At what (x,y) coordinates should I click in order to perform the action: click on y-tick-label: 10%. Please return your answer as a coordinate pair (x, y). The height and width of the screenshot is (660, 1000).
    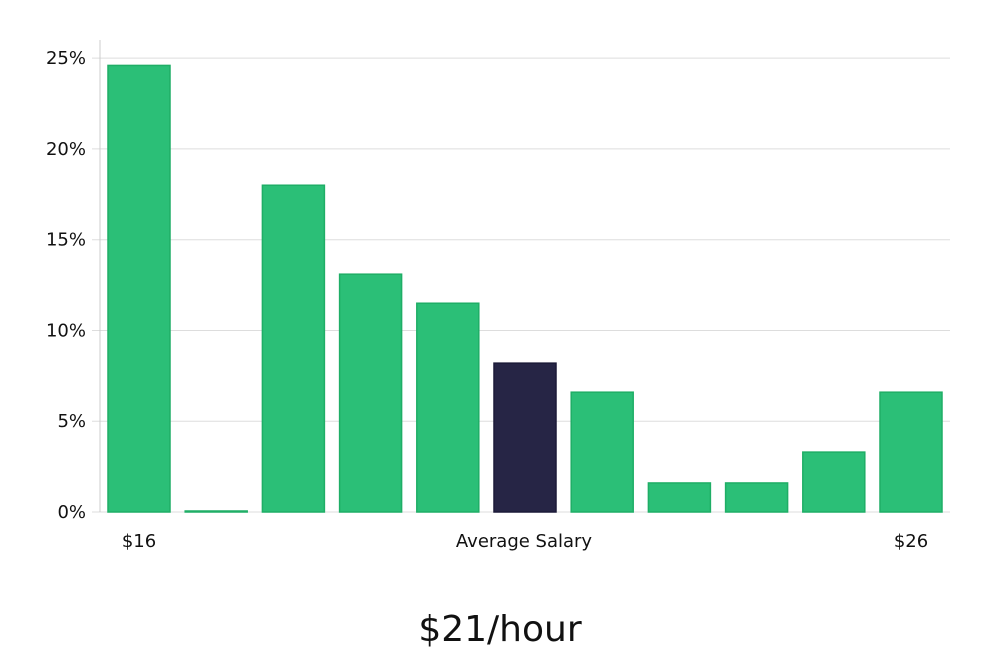
    Looking at the image, I should click on (66, 330).